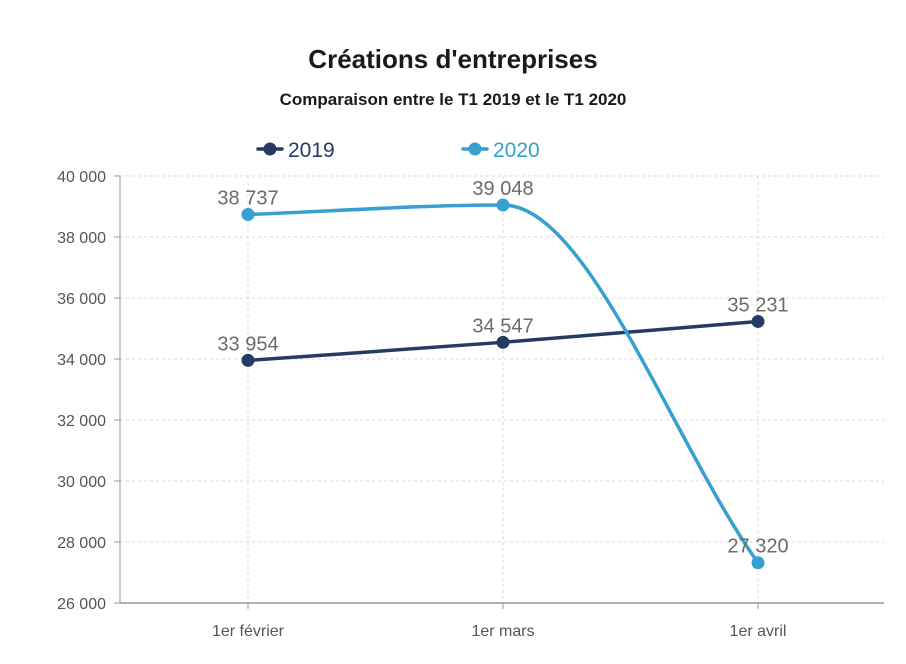 The height and width of the screenshot is (664, 906). I want to click on y-tick-label: 34 000, so click(81, 360).